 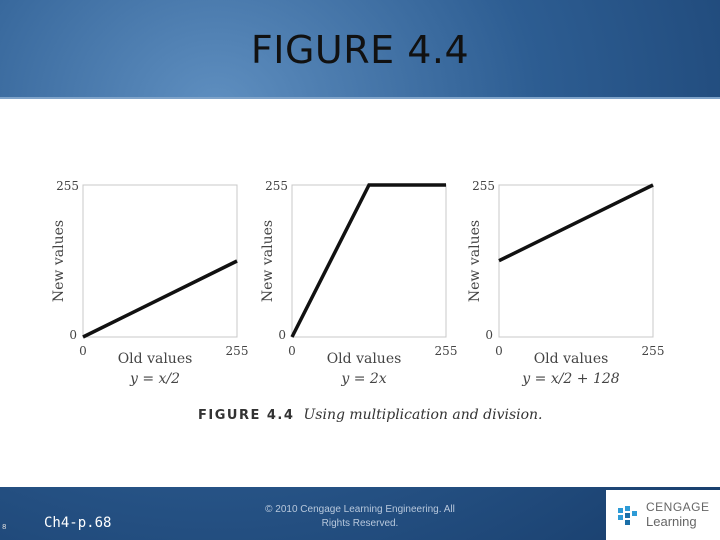 I want to click on chart-3-xtick-min: 0, so click(x=499, y=351).